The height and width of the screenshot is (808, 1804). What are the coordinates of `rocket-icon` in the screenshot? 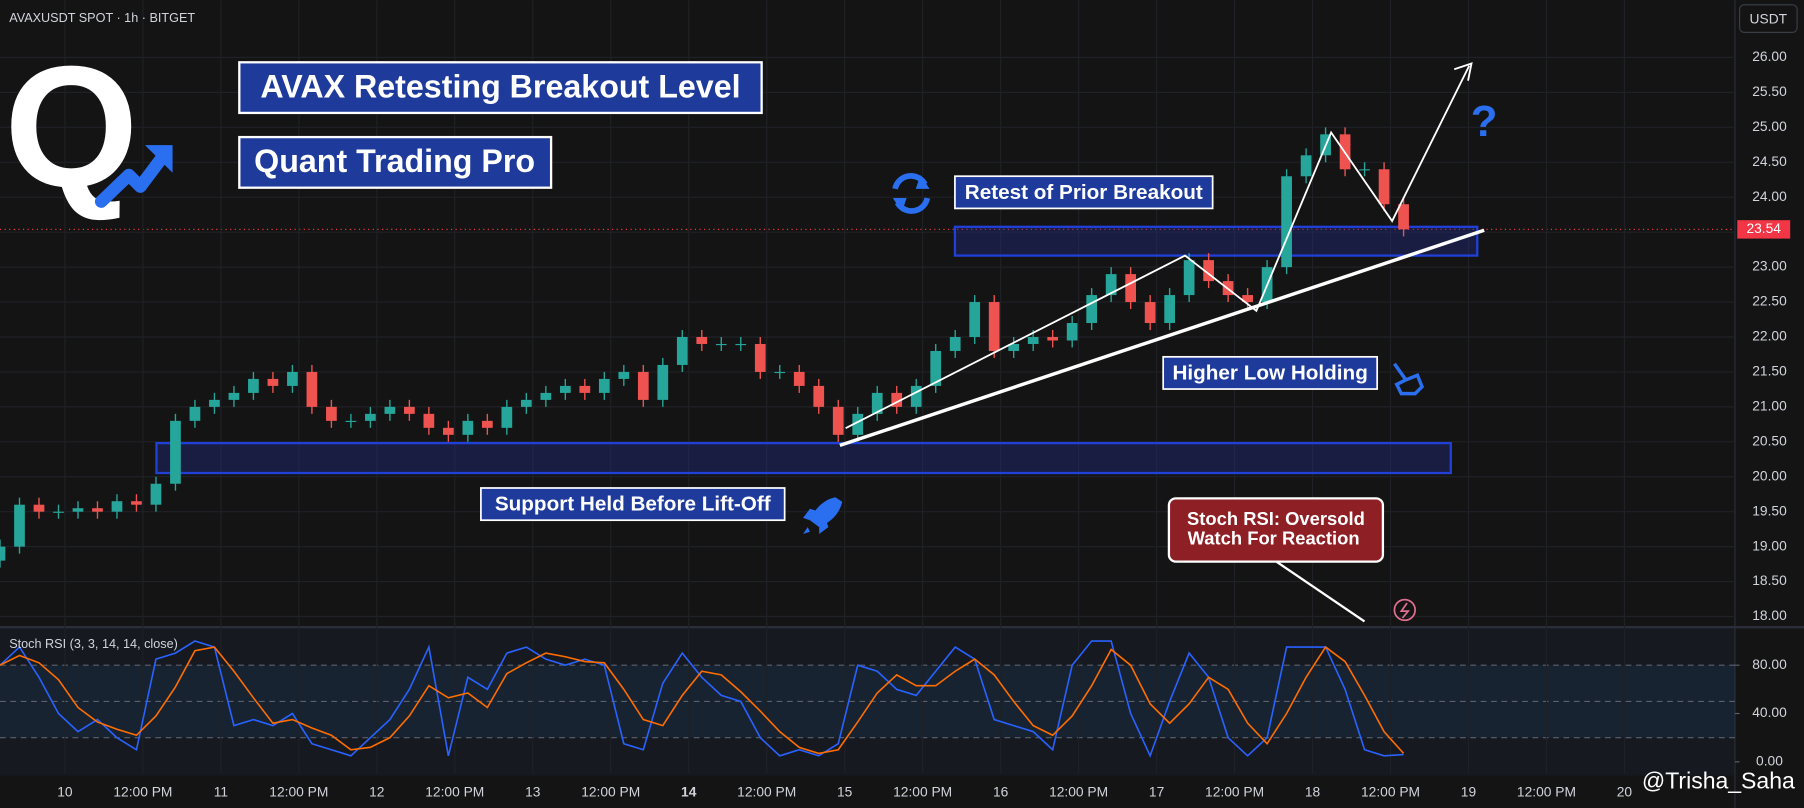 It's located at (823, 516).